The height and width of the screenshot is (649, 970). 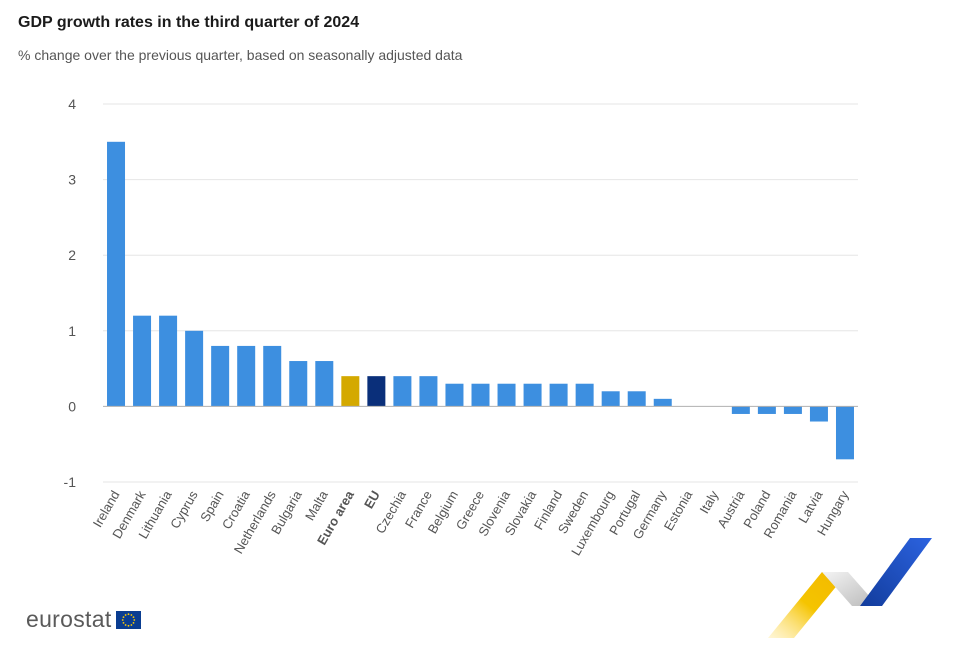 I want to click on eu-flag-icon, so click(x=128, y=619).